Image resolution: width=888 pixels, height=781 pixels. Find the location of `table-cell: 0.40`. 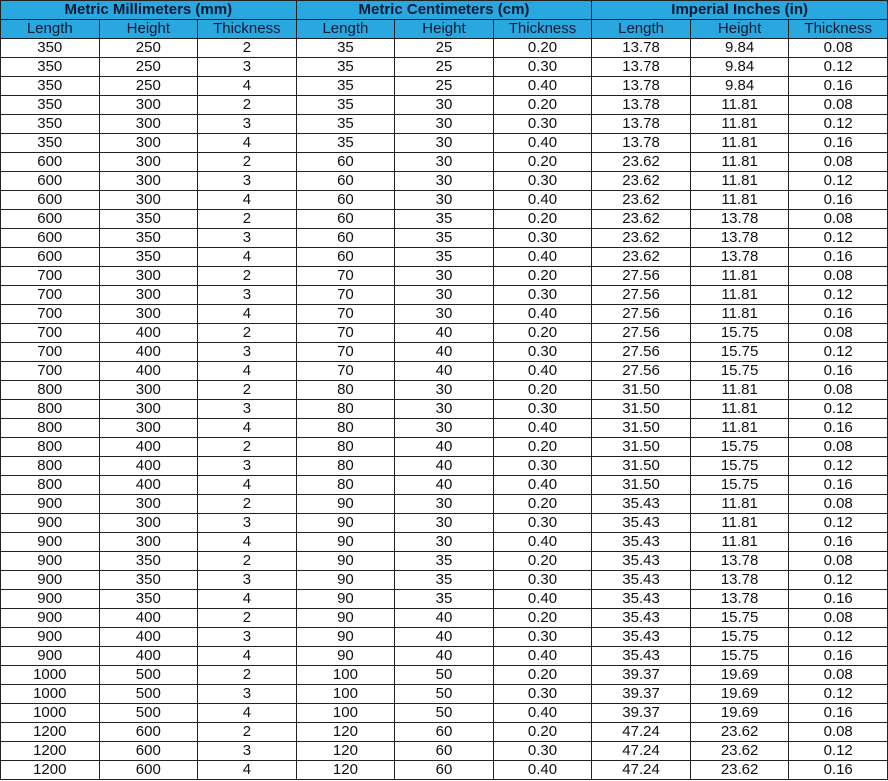

table-cell: 0.40 is located at coordinates (542, 542).